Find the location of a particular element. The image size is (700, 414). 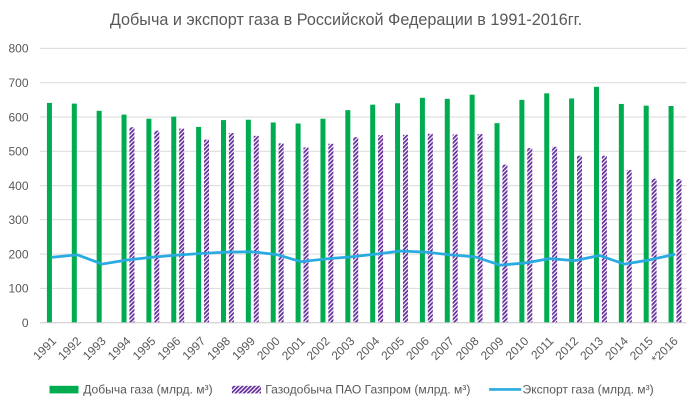

svg-text: 600 is located at coordinates (18, 117).